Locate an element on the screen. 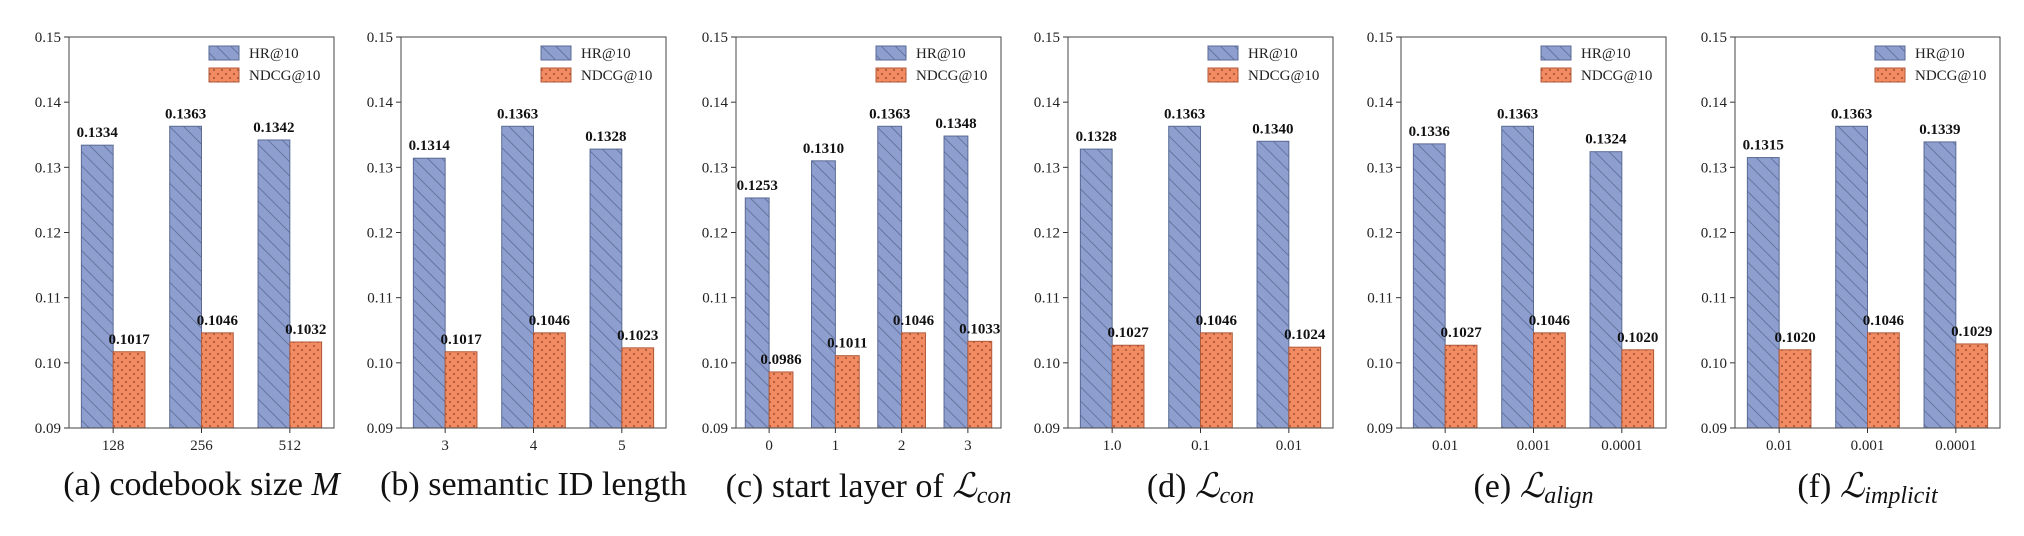  plot-frame is located at coordinates (1200, 232).